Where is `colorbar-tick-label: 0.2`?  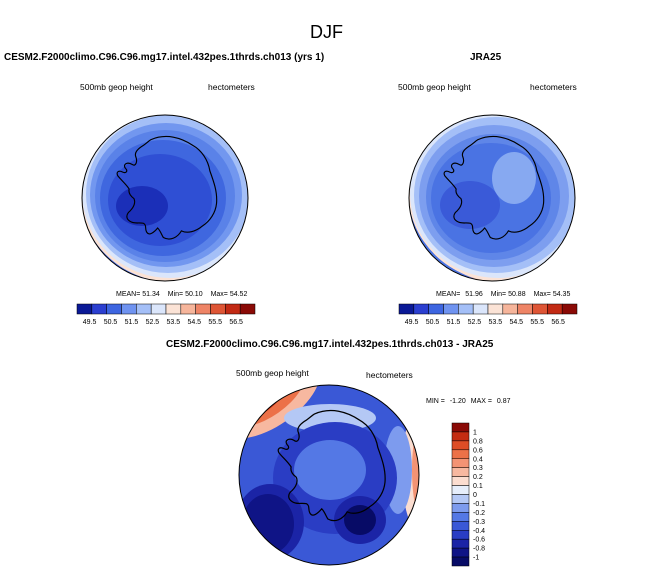 colorbar-tick-label: 0.2 is located at coordinates (478, 477).